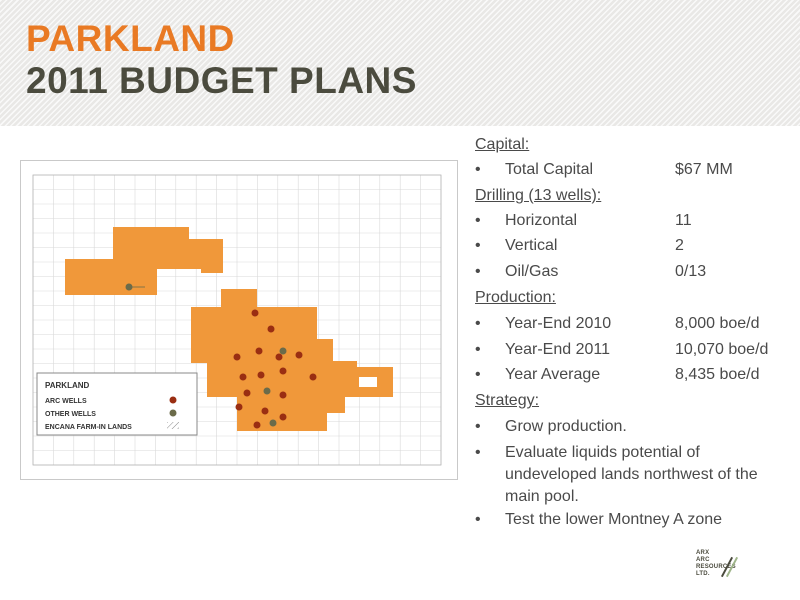 The height and width of the screenshot is (600, 800). What do you see at coordinates (614, 519) in the screenshot?
I see `strategy-text: Test the lower Montney A zone` at bounding box center [614, 519].